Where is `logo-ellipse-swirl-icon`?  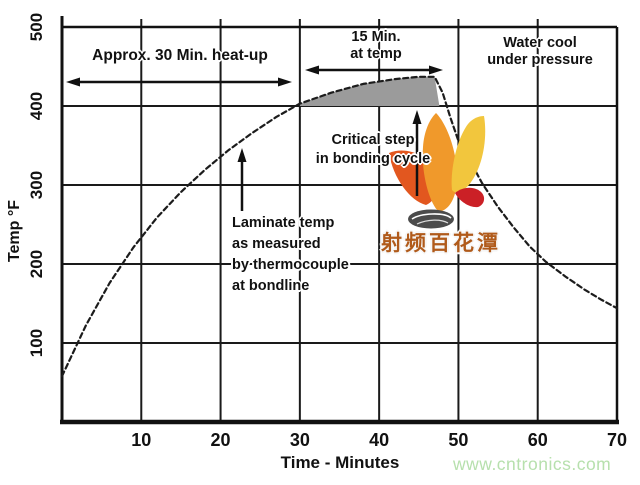
logo-ellipse-swirl-icon is located at coordinates (431, 216).